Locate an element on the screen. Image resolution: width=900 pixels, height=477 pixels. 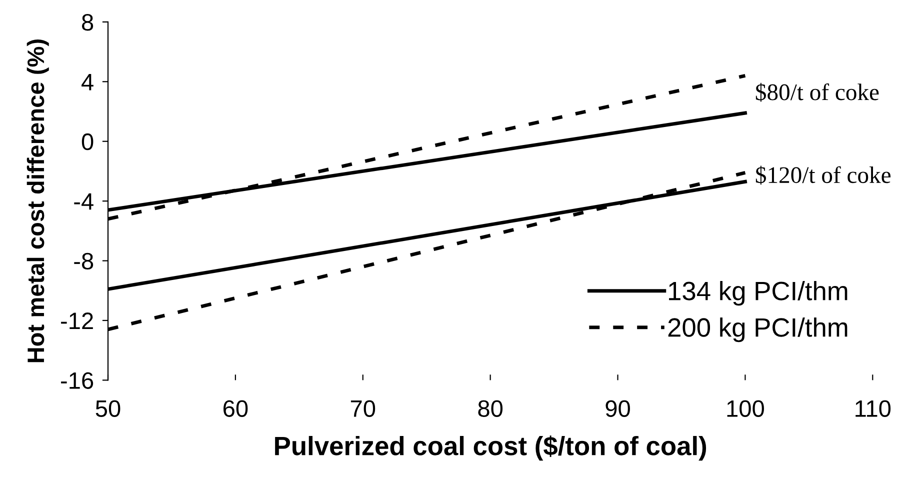
x-tick-label: 80 is located at coordinates (490, 408).